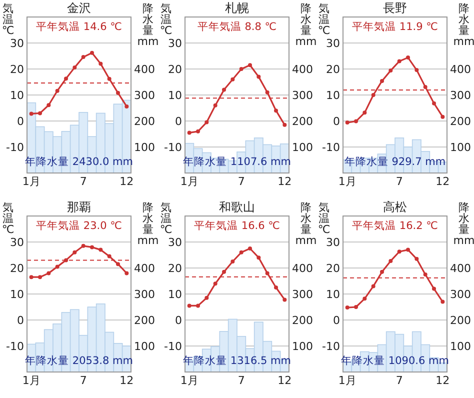 Image resolution: width=474 pixels, height=398 pixels. I want to click on annotation: 平年気温 8.8 ℃, so click(237, 27).